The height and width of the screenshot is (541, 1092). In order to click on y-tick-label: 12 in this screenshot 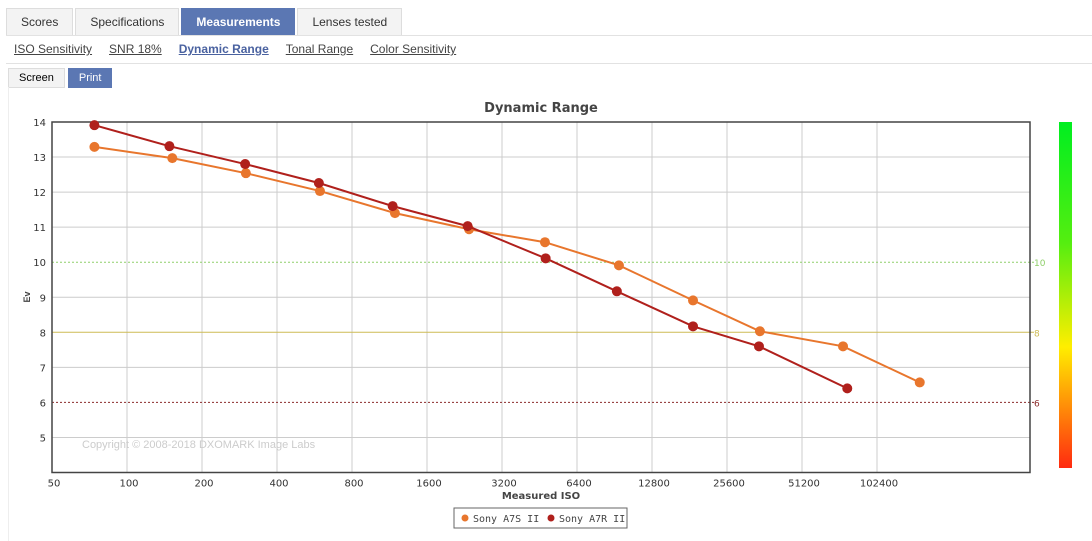, I will do `click(39, 193)`.